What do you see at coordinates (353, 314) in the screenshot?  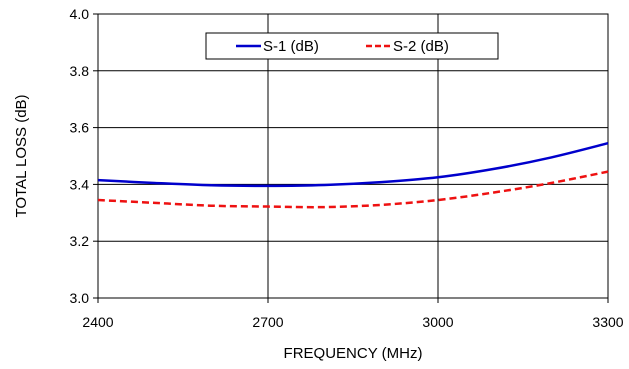 I see `x-axis-ticks: 2400 2700 3000 3300` at bounding box center [353, 314].